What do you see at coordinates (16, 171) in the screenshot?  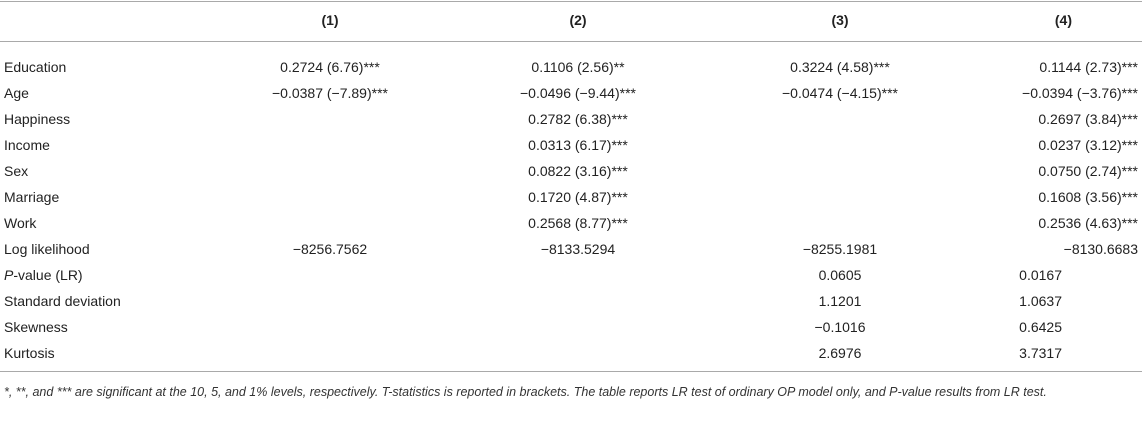 I see `row-label: Sex` at bounding box center [16, 171].